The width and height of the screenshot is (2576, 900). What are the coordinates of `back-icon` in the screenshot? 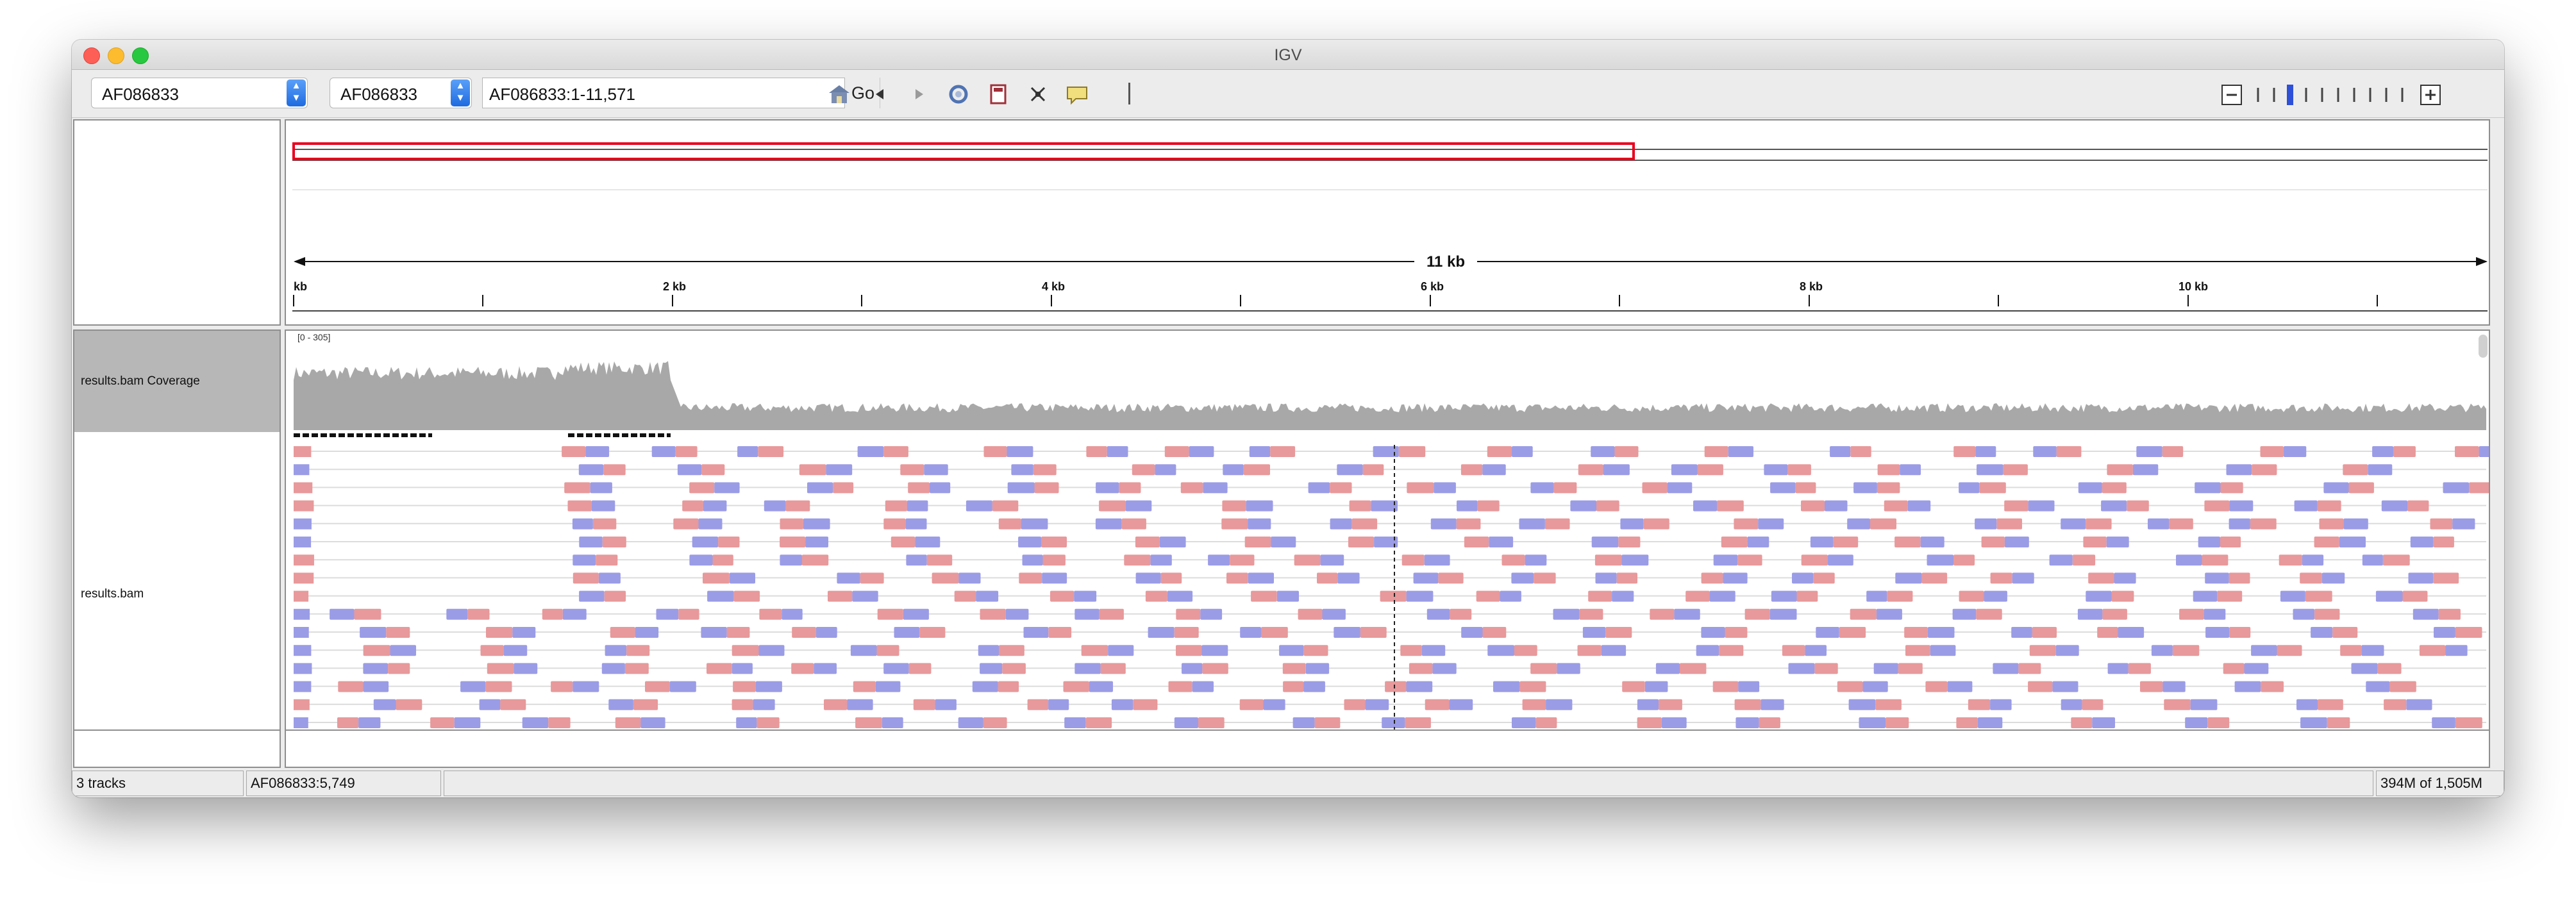 It's located at (879, 94).